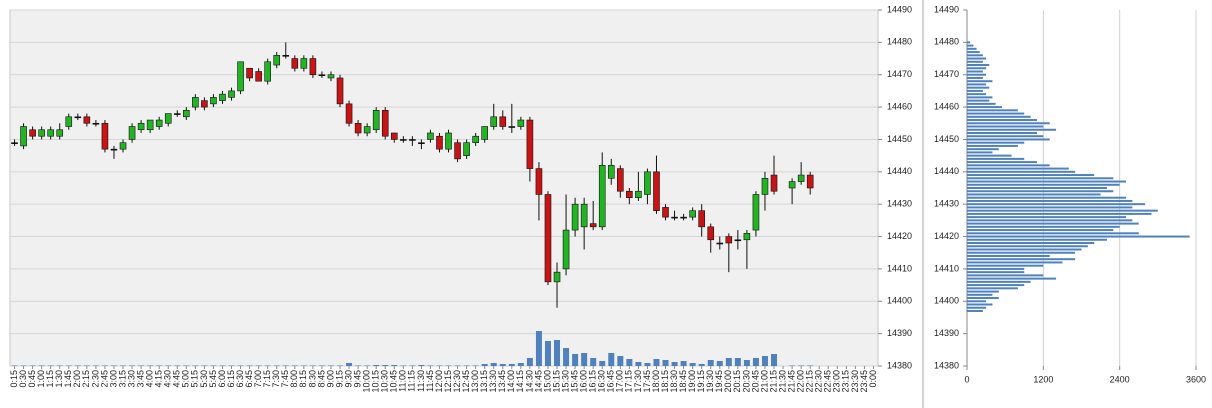 The image size is (1212, 408). What do you see at coordinates (150, 379) in the screenshot?
I see `x-tick-label: 4:00` at bounding box center [150, 379].